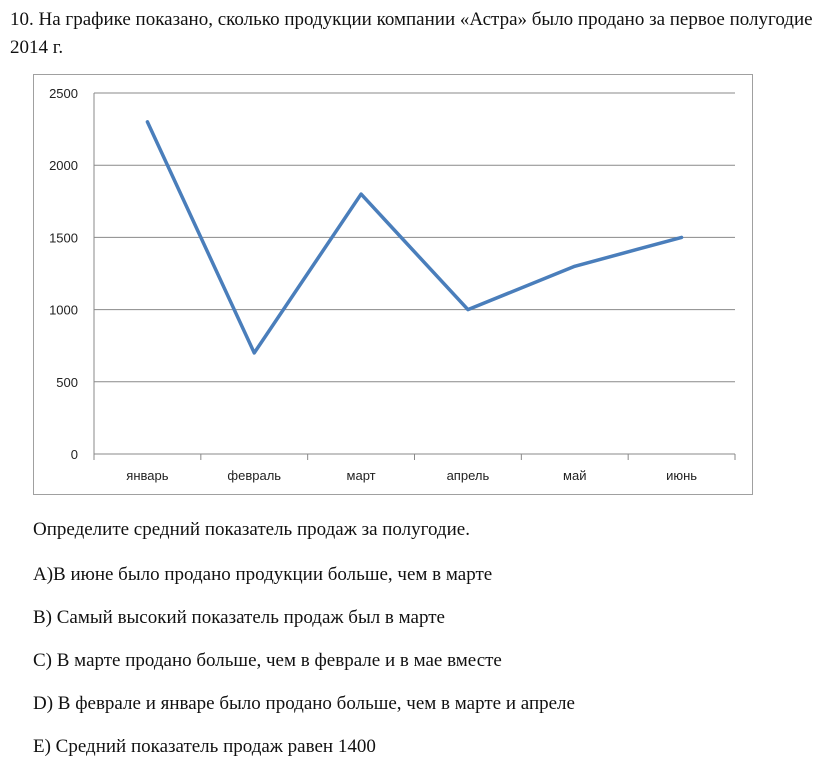  What do you see at coordinates (361, 475) in the screenshot?
I see `x-tick-label: март` at bounding box center [361, 475].